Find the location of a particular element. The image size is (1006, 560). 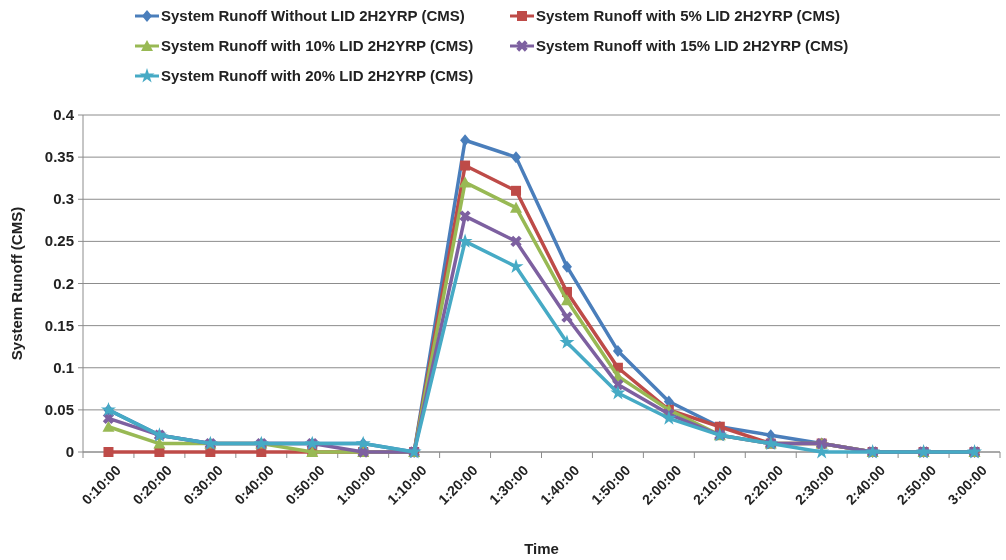

y-tick-label: 0.4 is located at coordinates (64, 114).